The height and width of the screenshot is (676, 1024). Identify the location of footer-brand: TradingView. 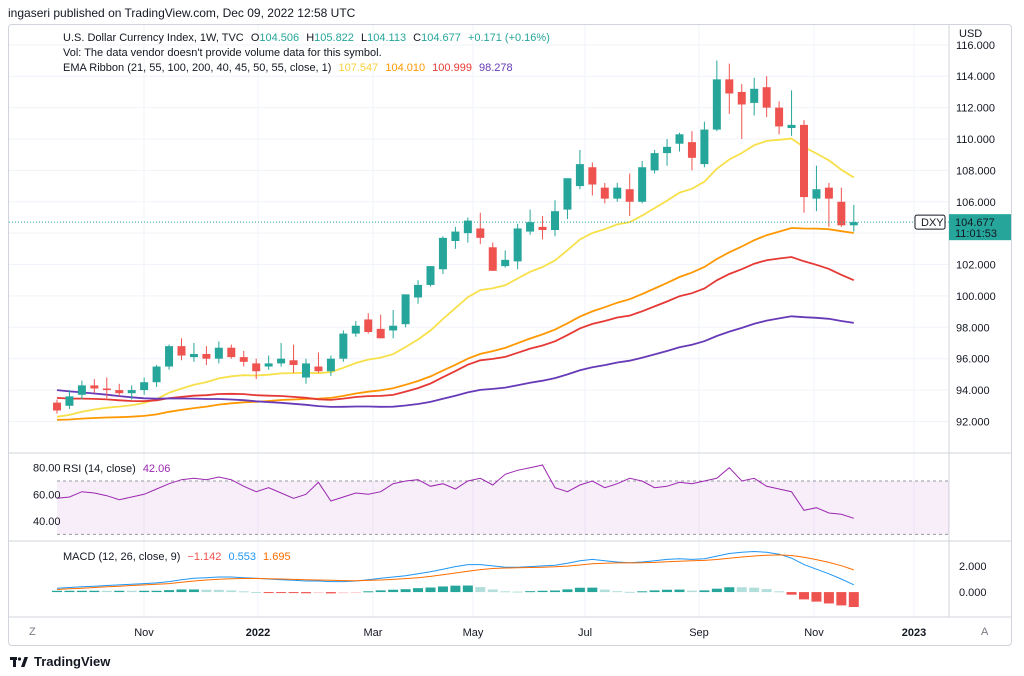
(60, 661).